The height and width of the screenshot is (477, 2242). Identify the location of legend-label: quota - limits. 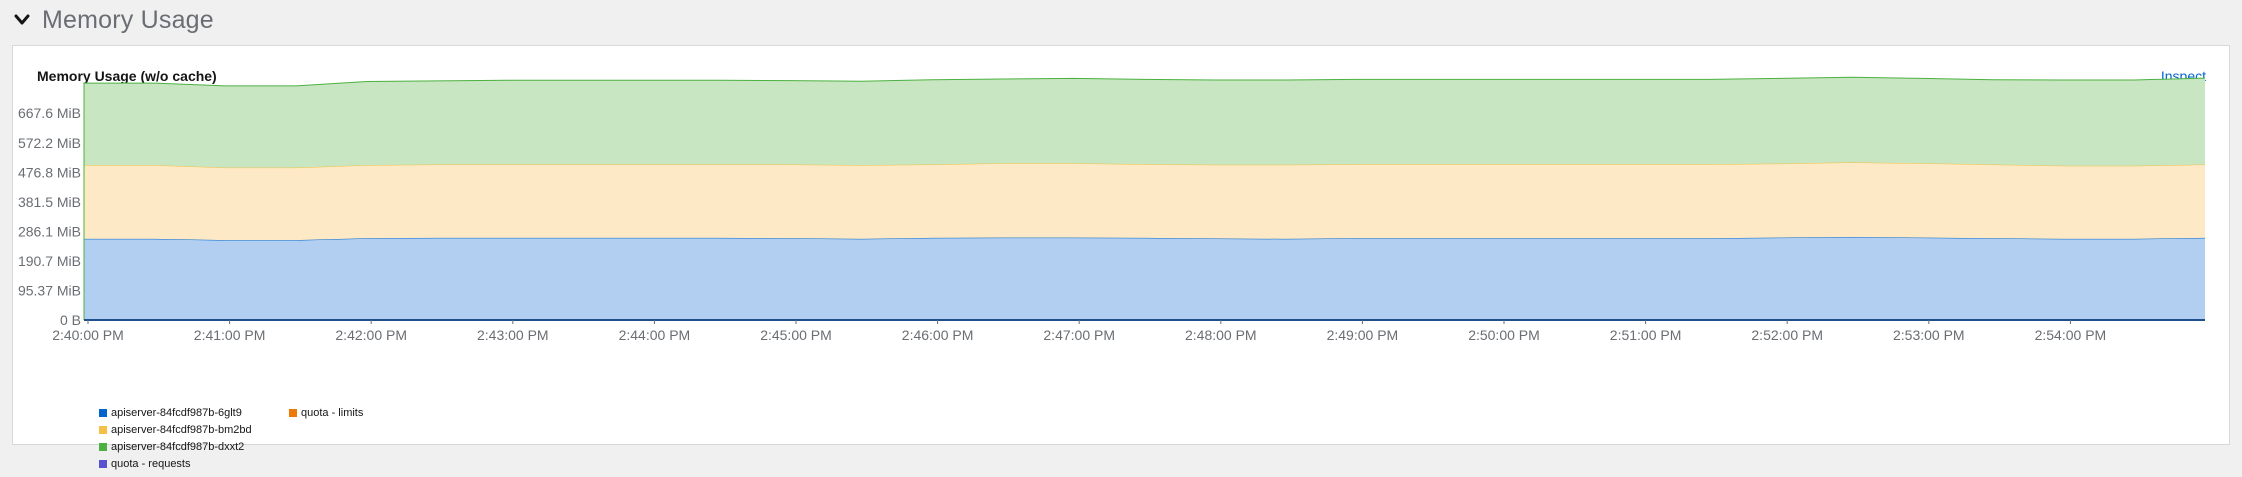
(332, 413).